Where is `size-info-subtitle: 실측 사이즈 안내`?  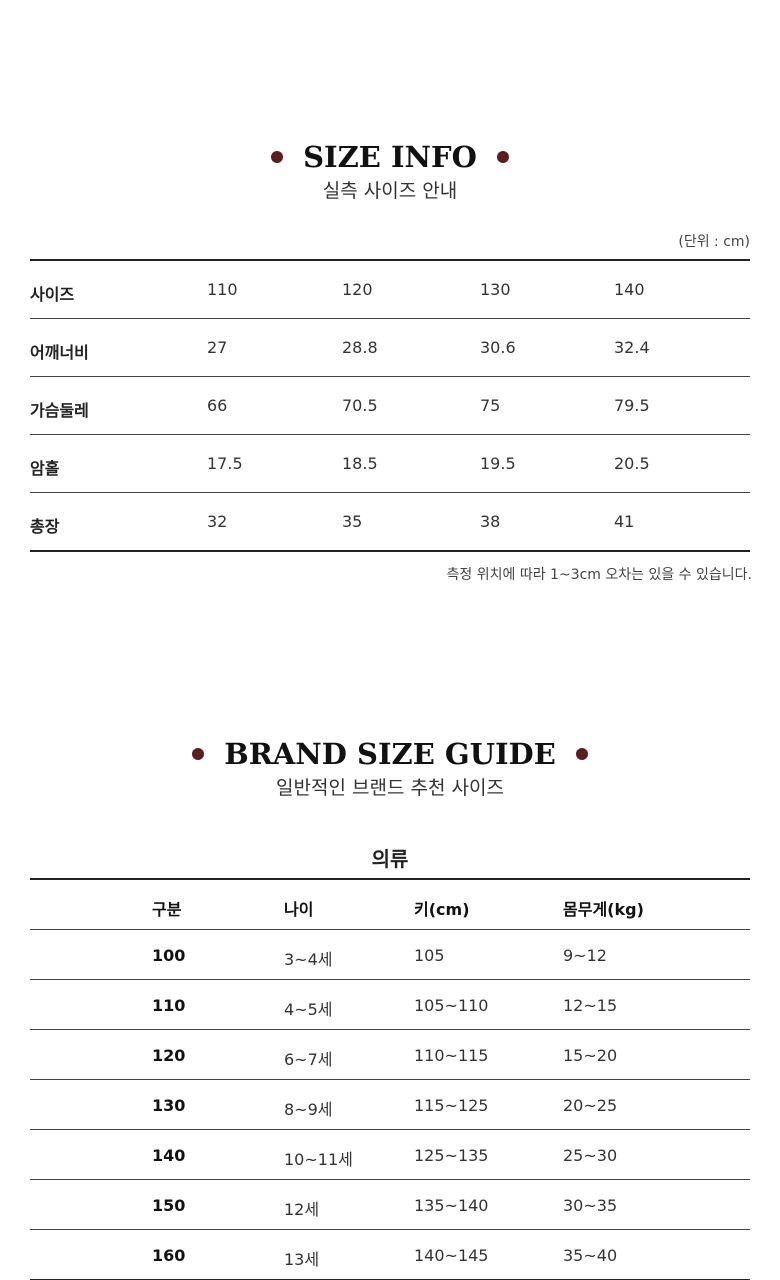
size-info-subtitle: 실측 사이즈 안내 is located at coordinates (390, 191).